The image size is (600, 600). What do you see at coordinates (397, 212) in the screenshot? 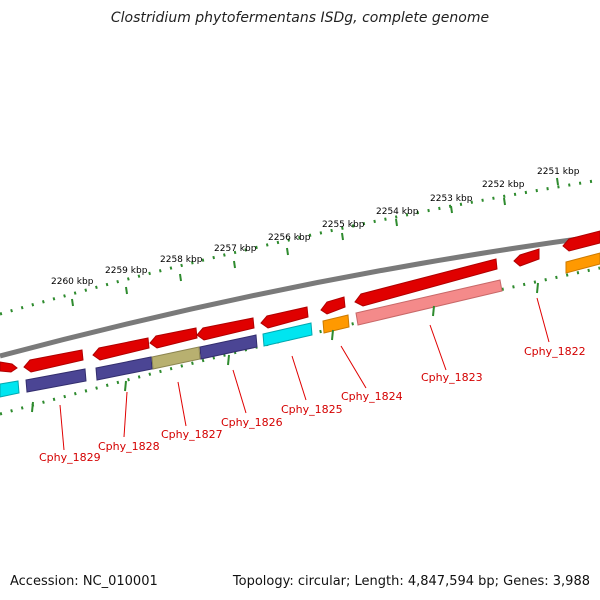
I see `scale-label-2254: 2254 kbp` at bounding box center [397, 212].